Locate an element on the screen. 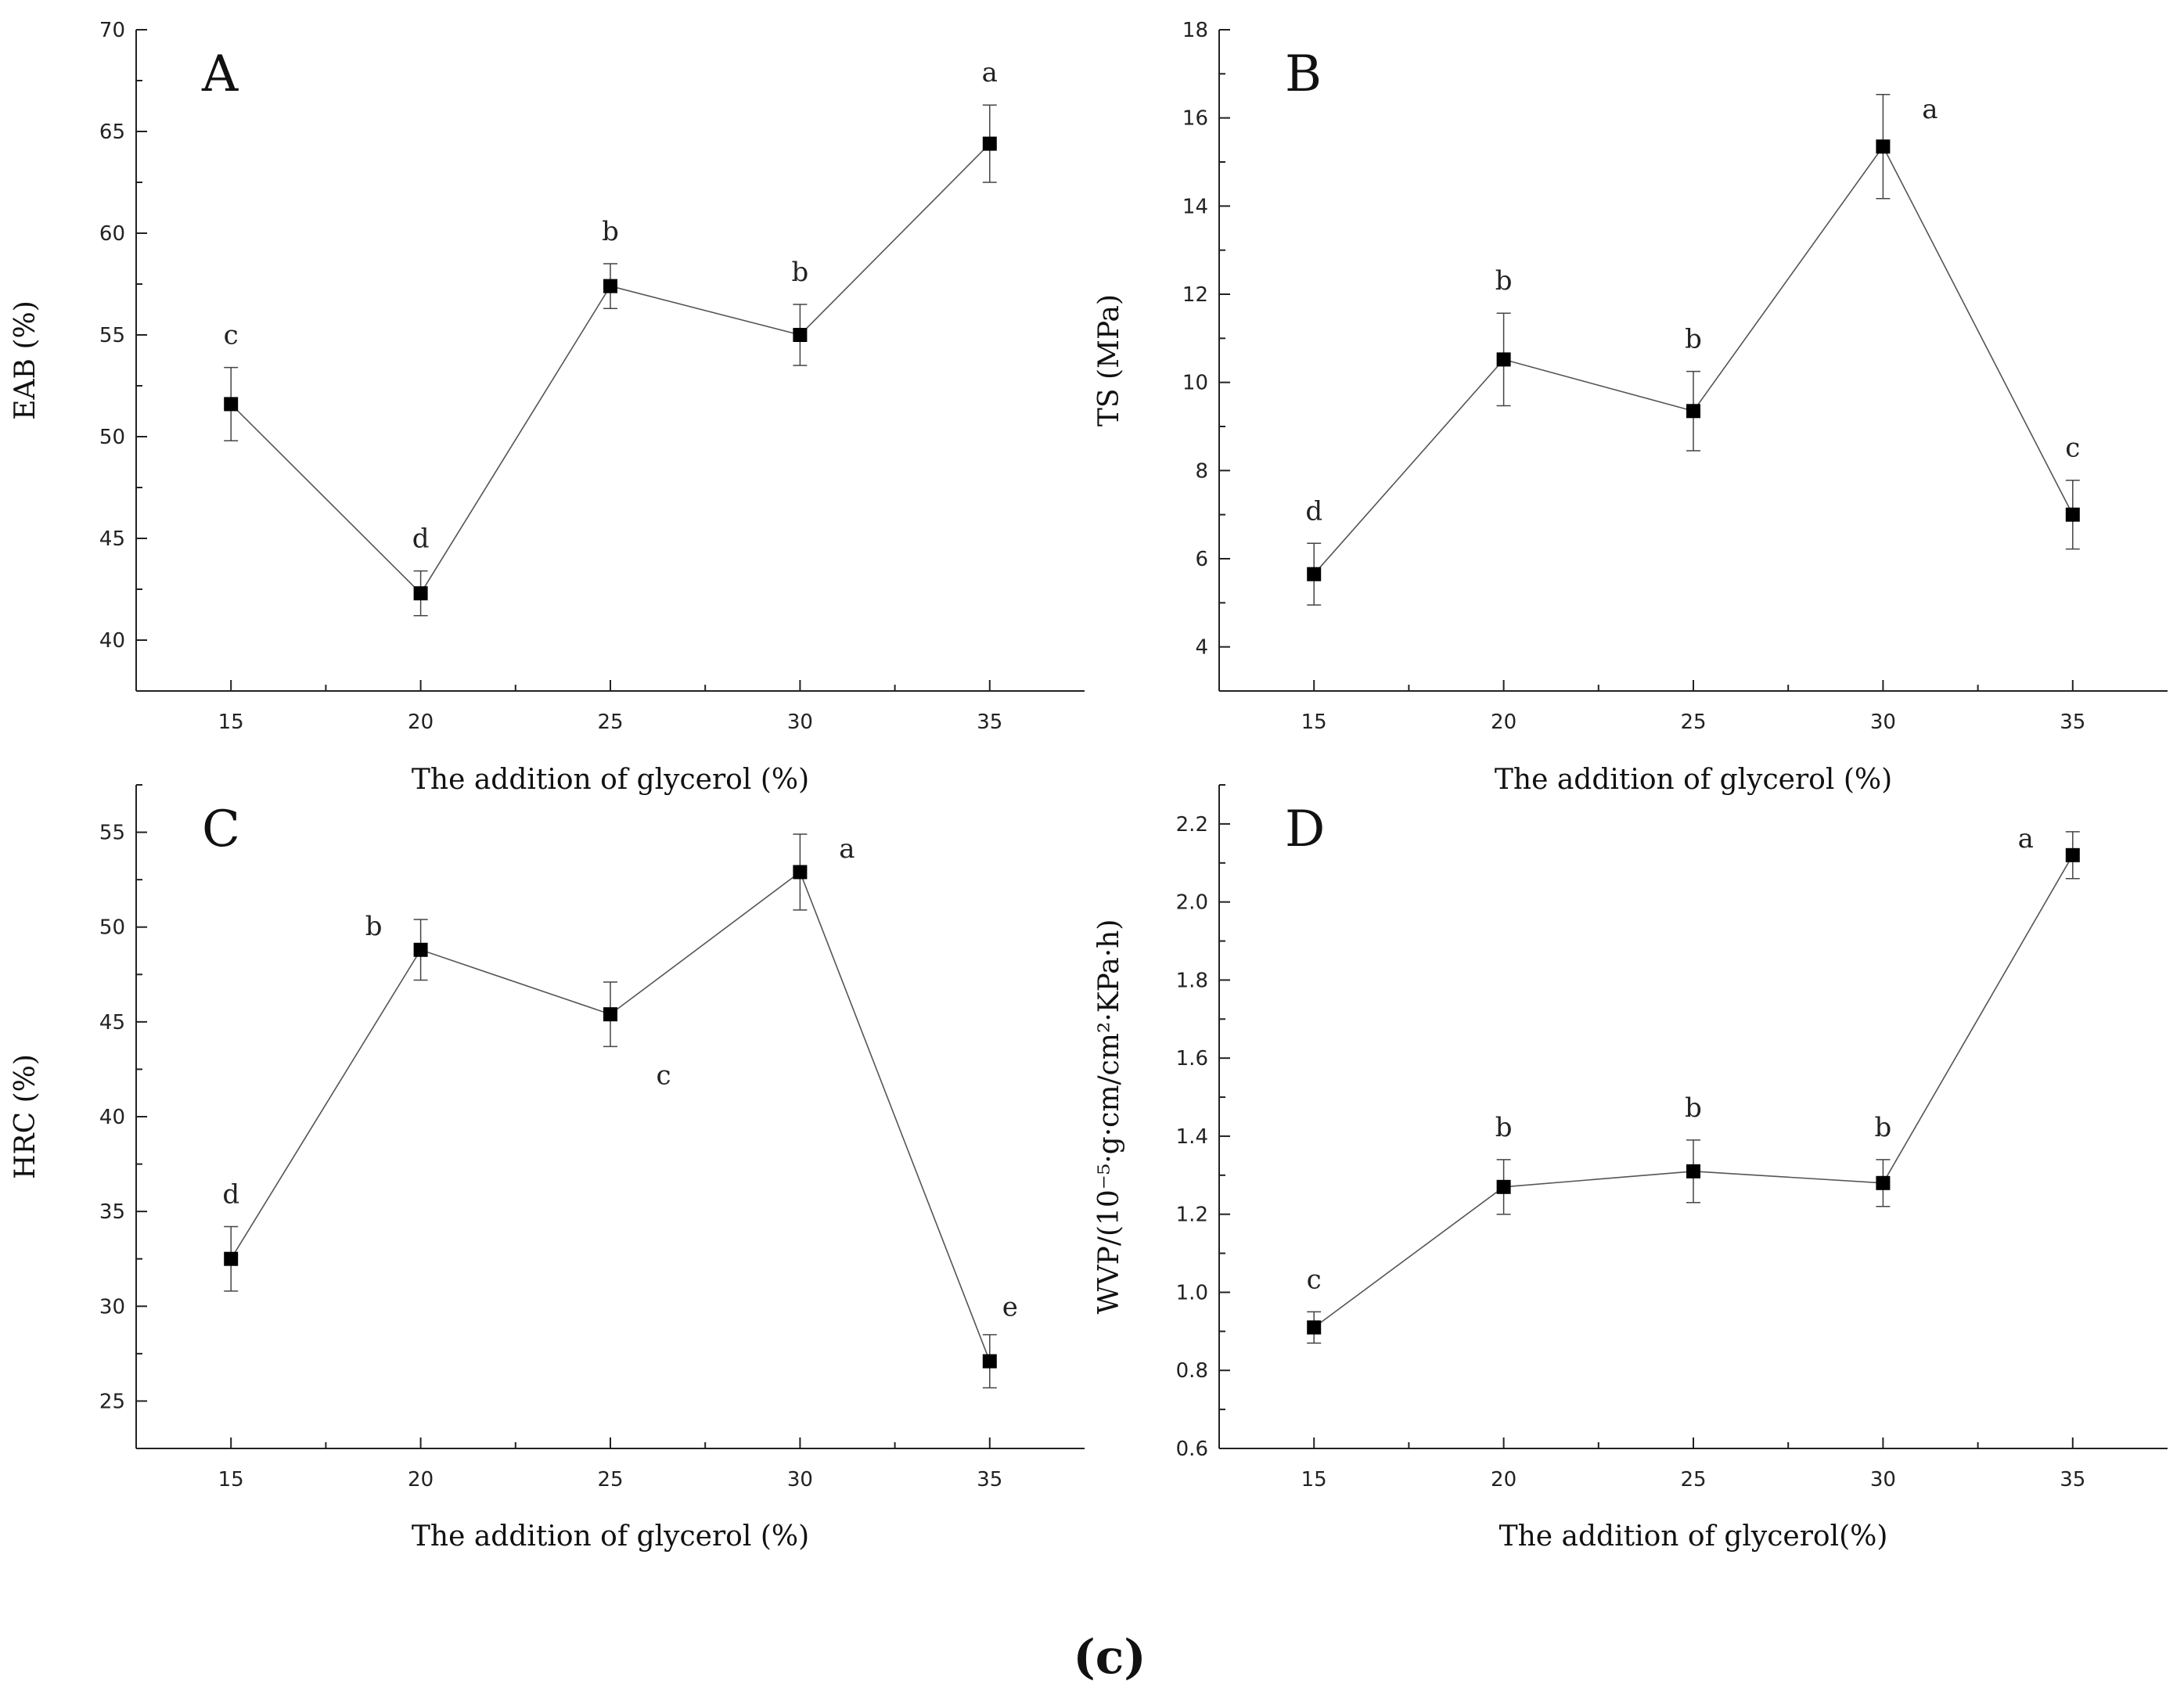 Image resolution: width=2184 pixels, height=1702 pixels. figure-caption: (c) is located at coordinates (1109, 1657).